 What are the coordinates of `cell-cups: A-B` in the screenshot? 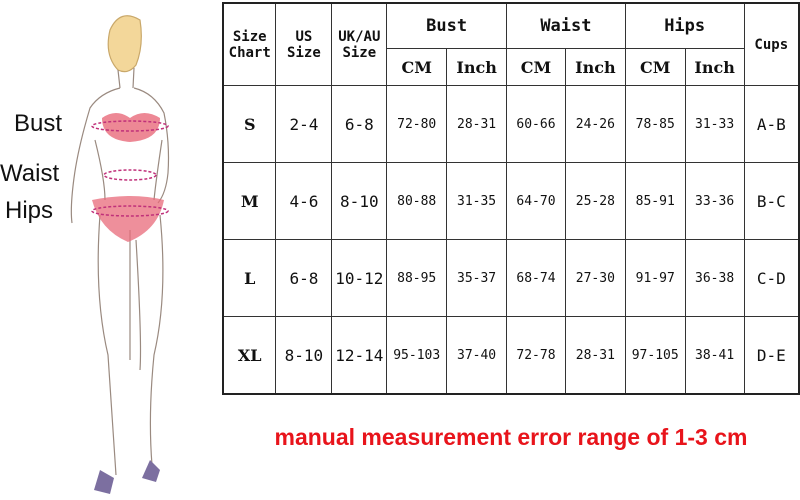 It's located at (771, 124).